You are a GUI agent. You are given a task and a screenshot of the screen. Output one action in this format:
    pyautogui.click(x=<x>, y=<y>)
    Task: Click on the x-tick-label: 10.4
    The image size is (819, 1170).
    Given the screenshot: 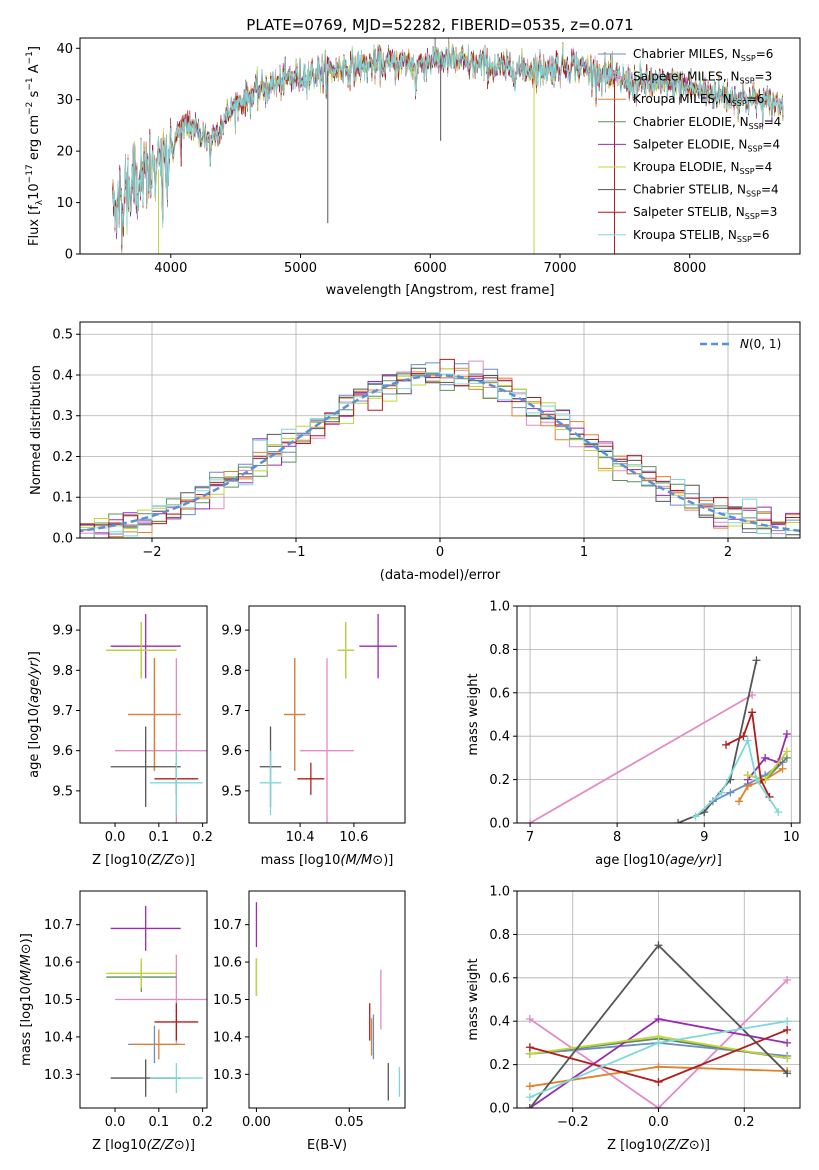 What is the action you would take?
    pyautogui.click(x=300, y=837)
    